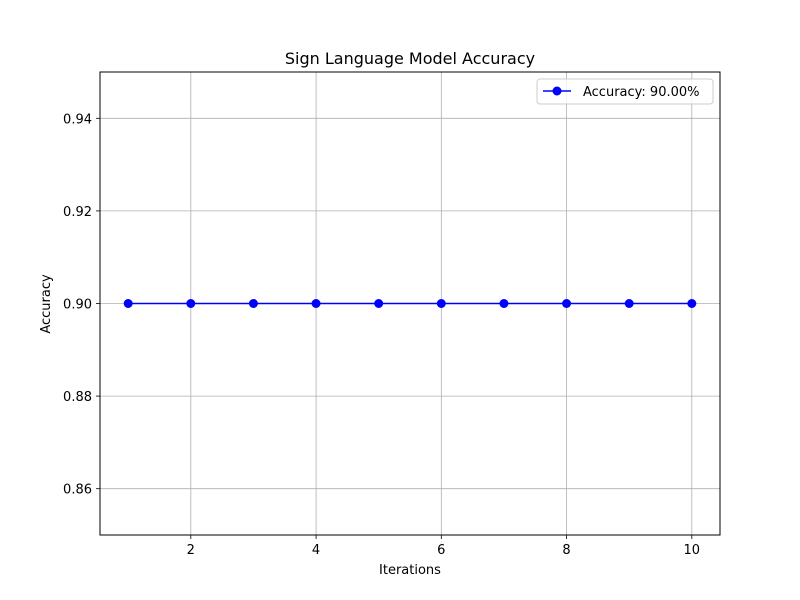  I want to click on legend: Accuracy: 90.00%, so click(625, 91).